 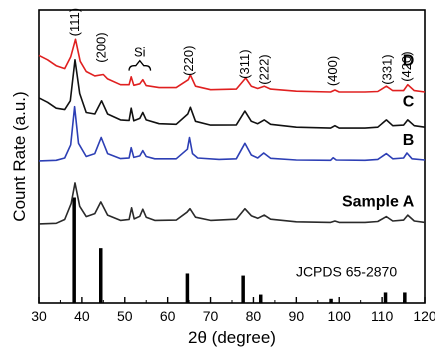 What do you see at coordinates (409, 61) in the screenshot?
I see `sample-label: D` at bounding box center [409, 61].